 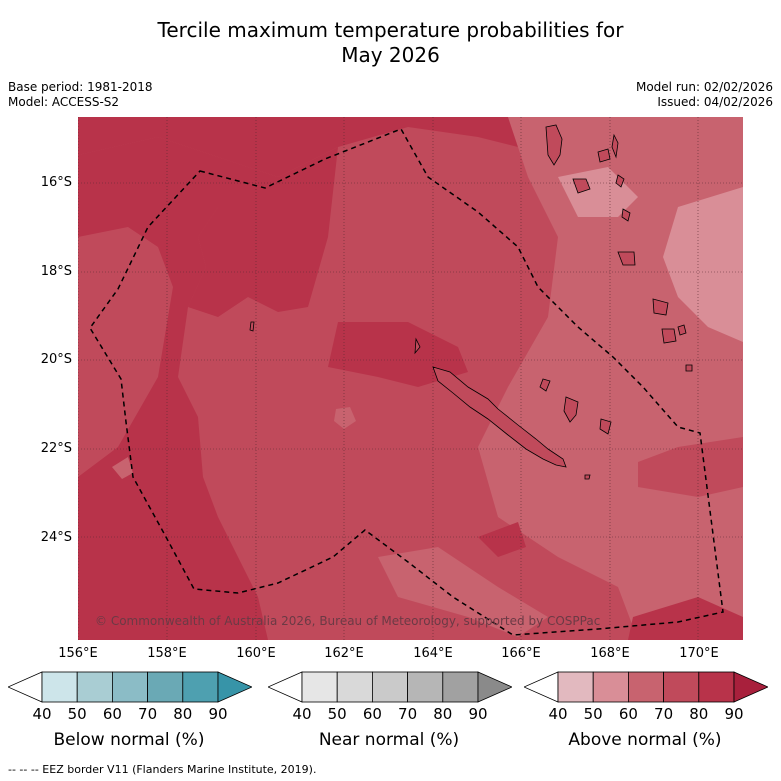 I want to click on maewo-island, so click(x=615, y=146).